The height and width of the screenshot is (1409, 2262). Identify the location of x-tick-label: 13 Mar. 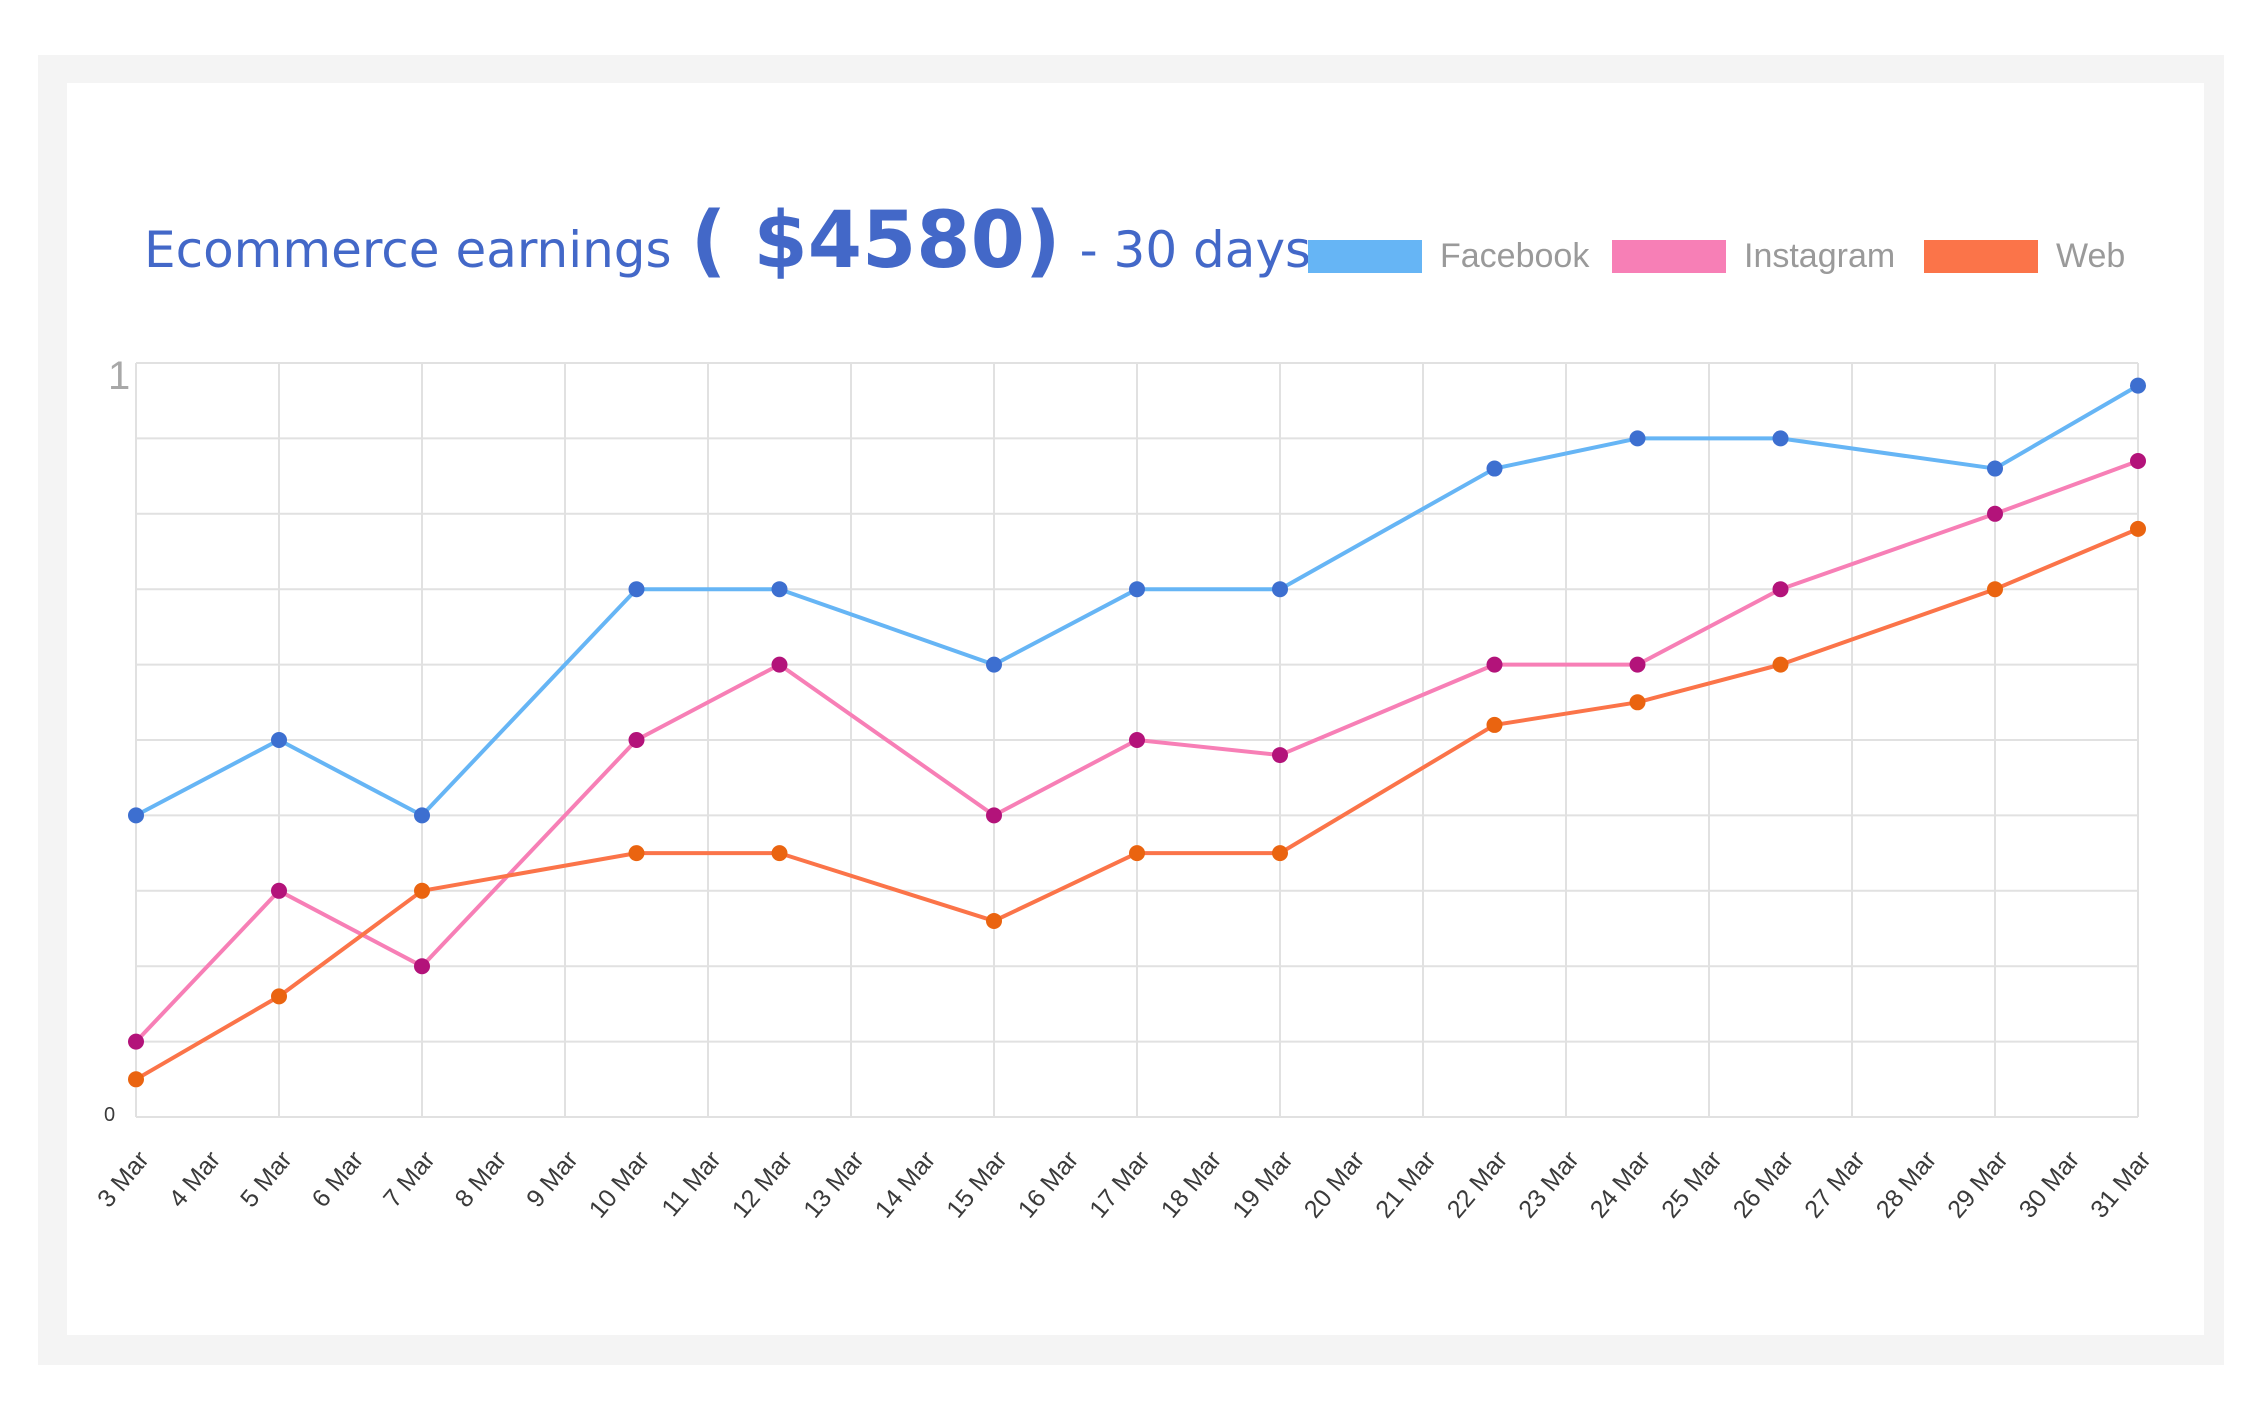
(833, 1185).